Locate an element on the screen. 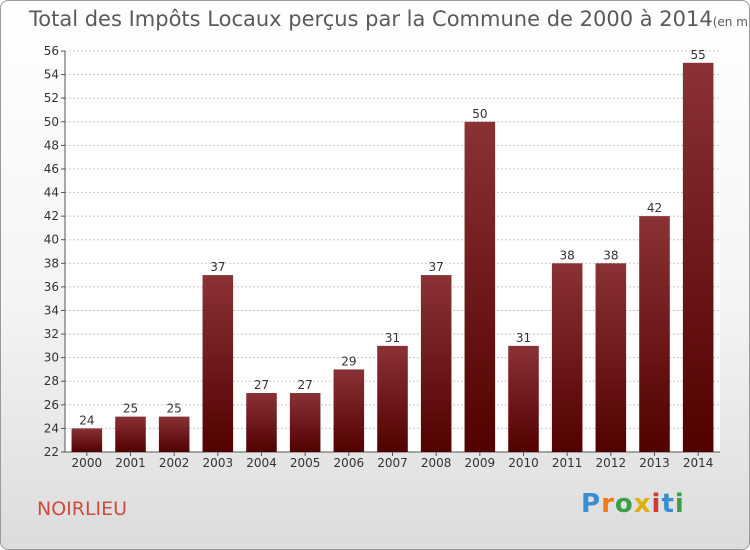  x-tick-label: 2000 is located at coordinates (87, 463).